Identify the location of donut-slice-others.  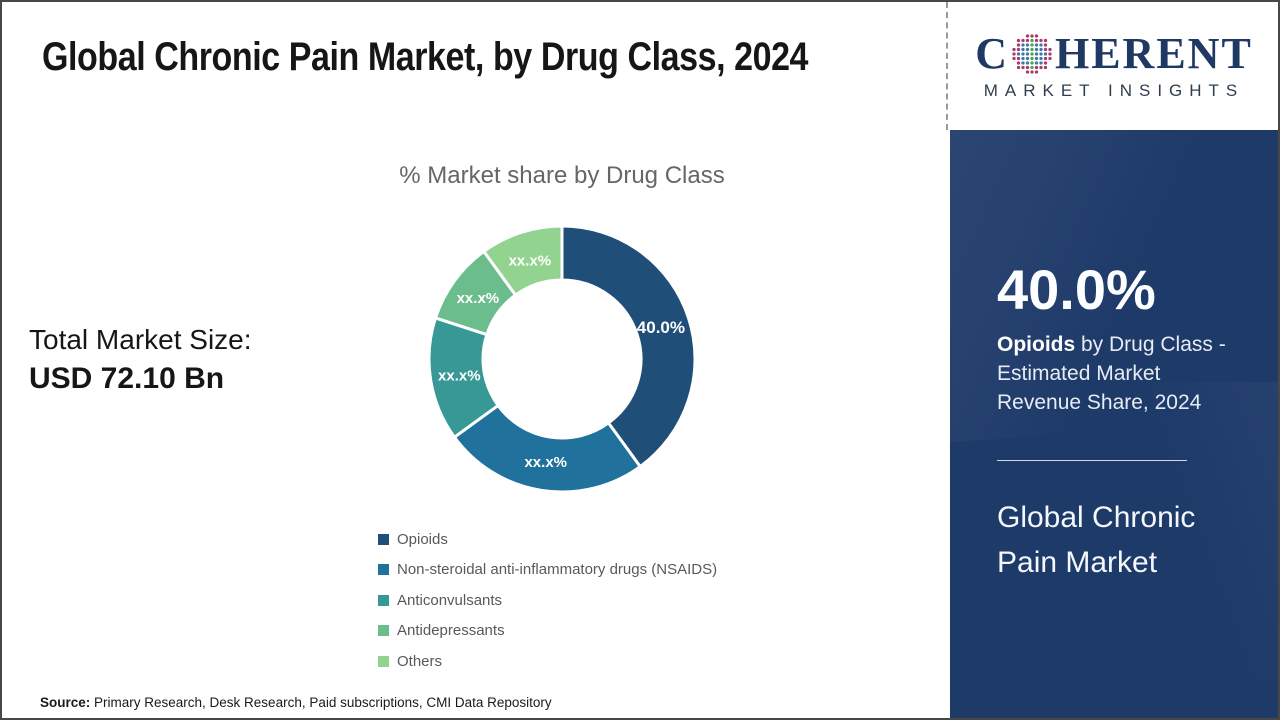
(522, 261).